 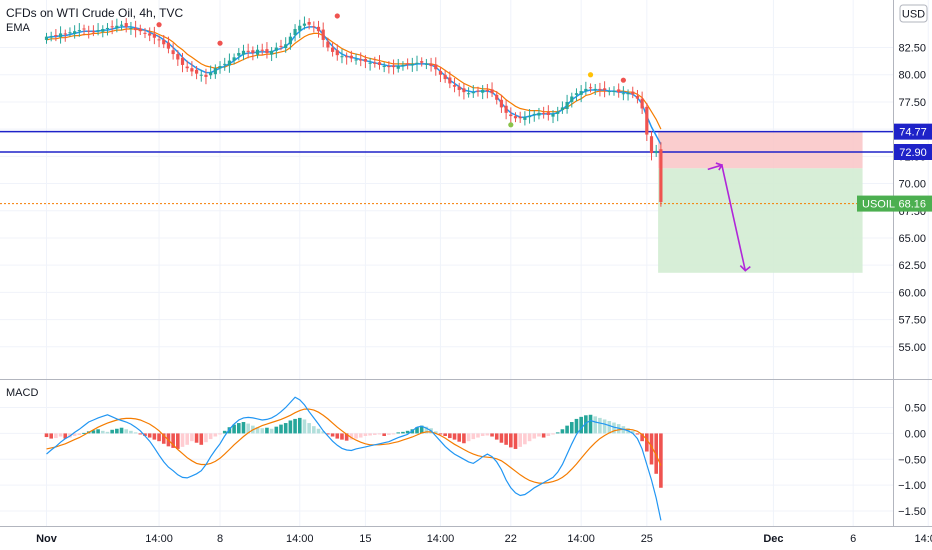 I want to click on risk-reward-zones, so click(x=760, y=202).